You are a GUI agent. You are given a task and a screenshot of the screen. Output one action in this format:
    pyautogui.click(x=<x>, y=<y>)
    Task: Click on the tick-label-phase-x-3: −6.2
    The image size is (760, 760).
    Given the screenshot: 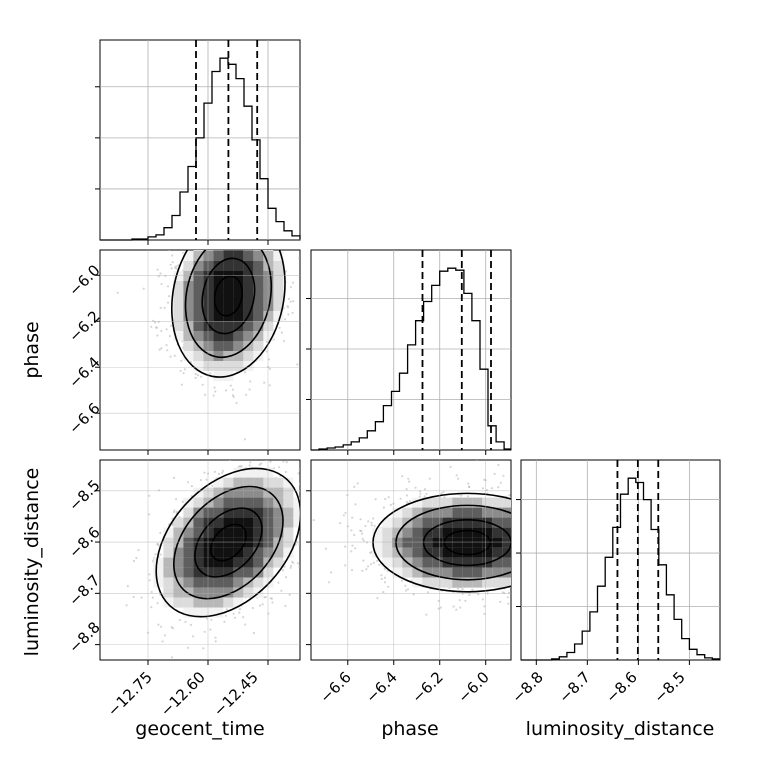 What is the action you would take?
    pyautogui.click(x=427, y=687)
    